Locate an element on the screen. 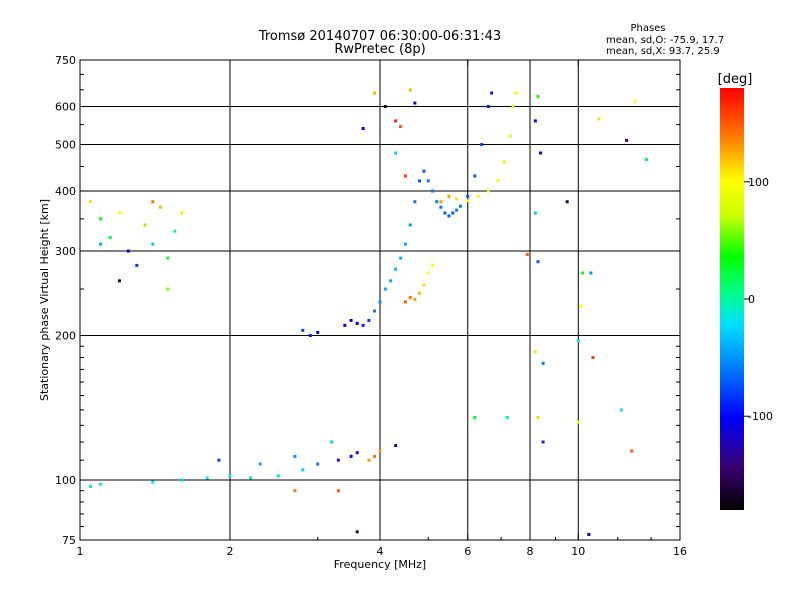 The image size is (800, 600). y-tick-label: 100 is located at coordinates (65, 480).